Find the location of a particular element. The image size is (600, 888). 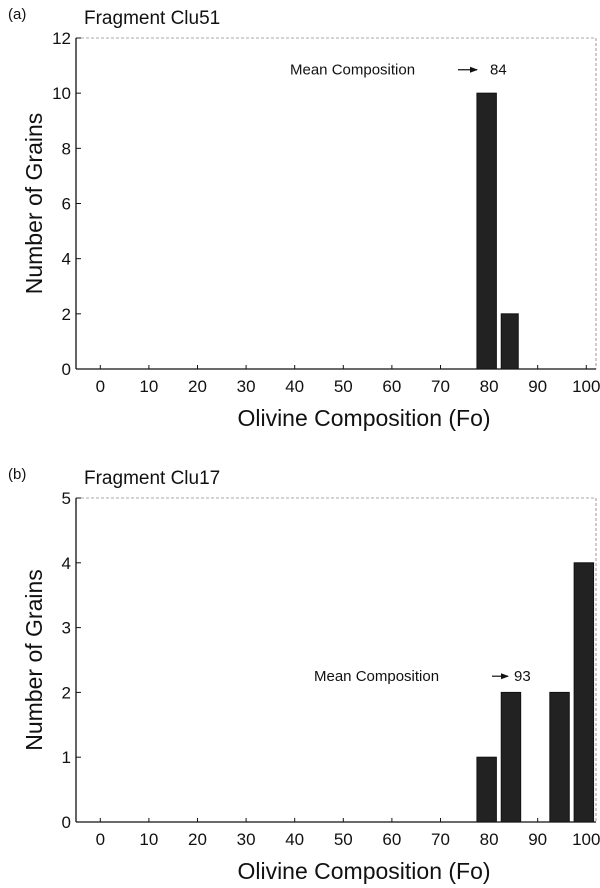

y-tick-label: 6 is located at coordinates (66, 204).